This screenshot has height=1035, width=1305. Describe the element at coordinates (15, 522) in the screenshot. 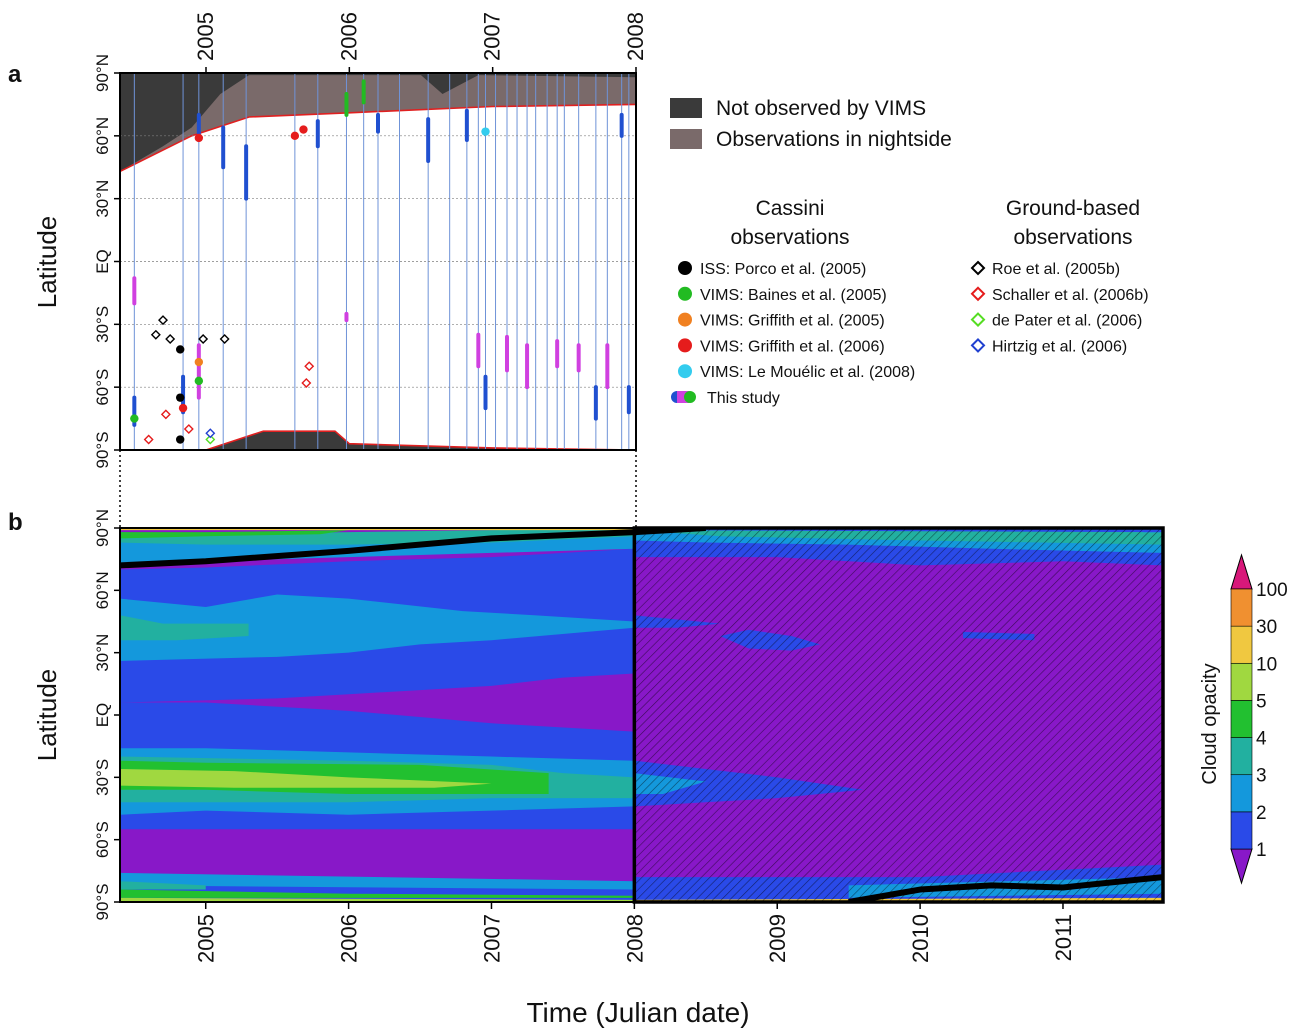

I see `panel-b-label: b` at that location.